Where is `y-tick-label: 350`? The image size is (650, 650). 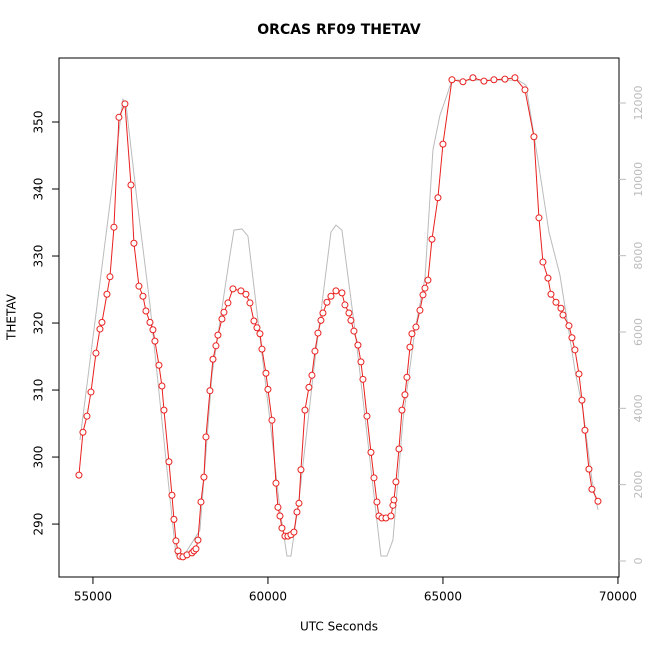 y-tick-label: 350 is located at coordinates (39, 122).